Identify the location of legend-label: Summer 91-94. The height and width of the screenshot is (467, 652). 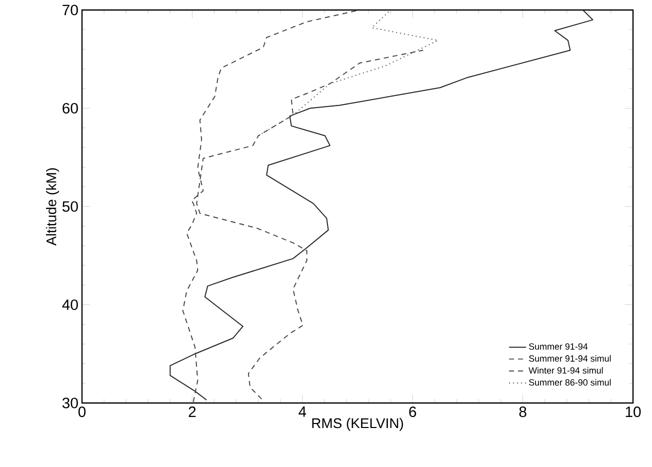
(558, 346).